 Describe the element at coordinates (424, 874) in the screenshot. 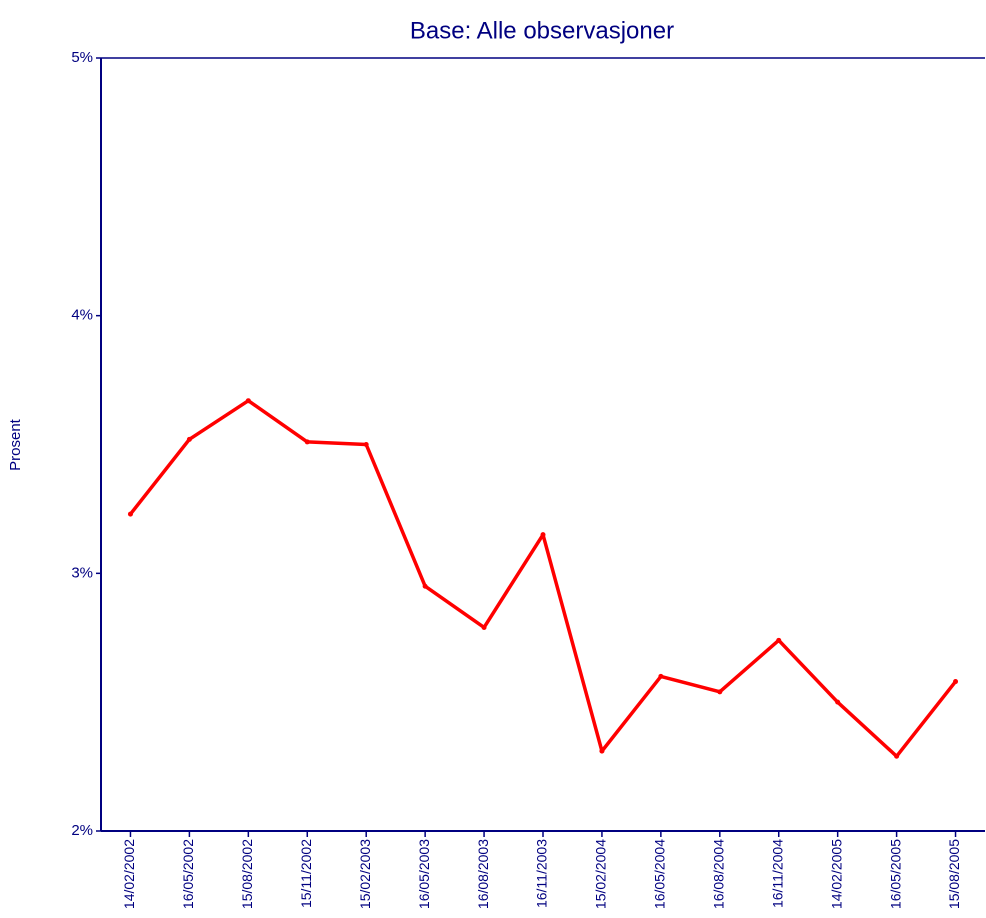

I see `x-tick-label: 16/05/2003` at that location.